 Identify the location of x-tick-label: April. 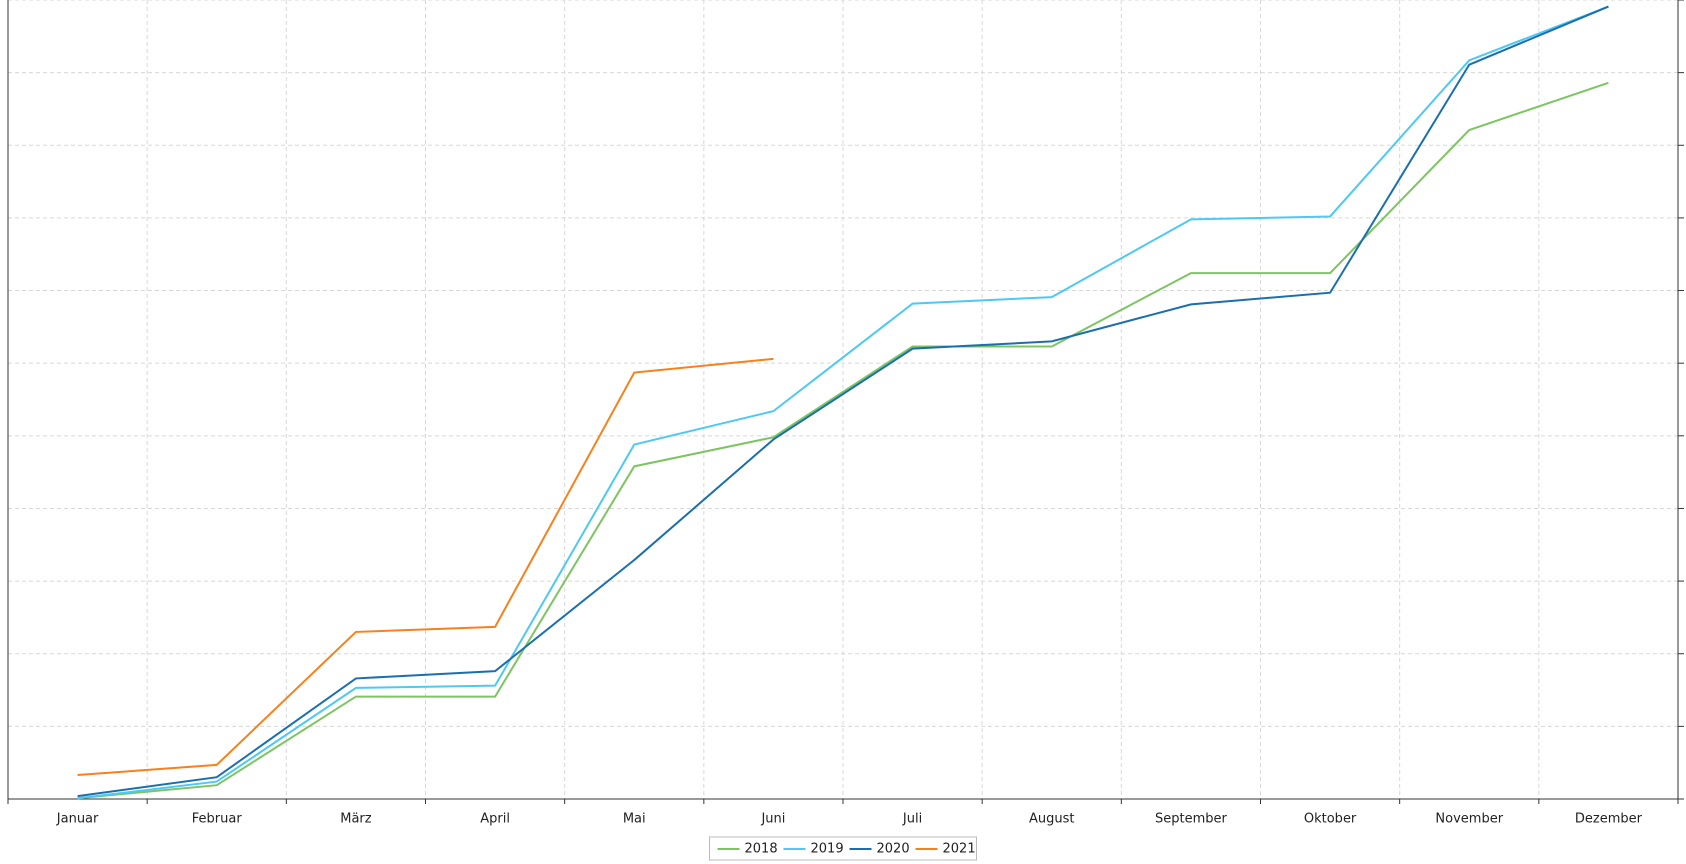
(495, 819).